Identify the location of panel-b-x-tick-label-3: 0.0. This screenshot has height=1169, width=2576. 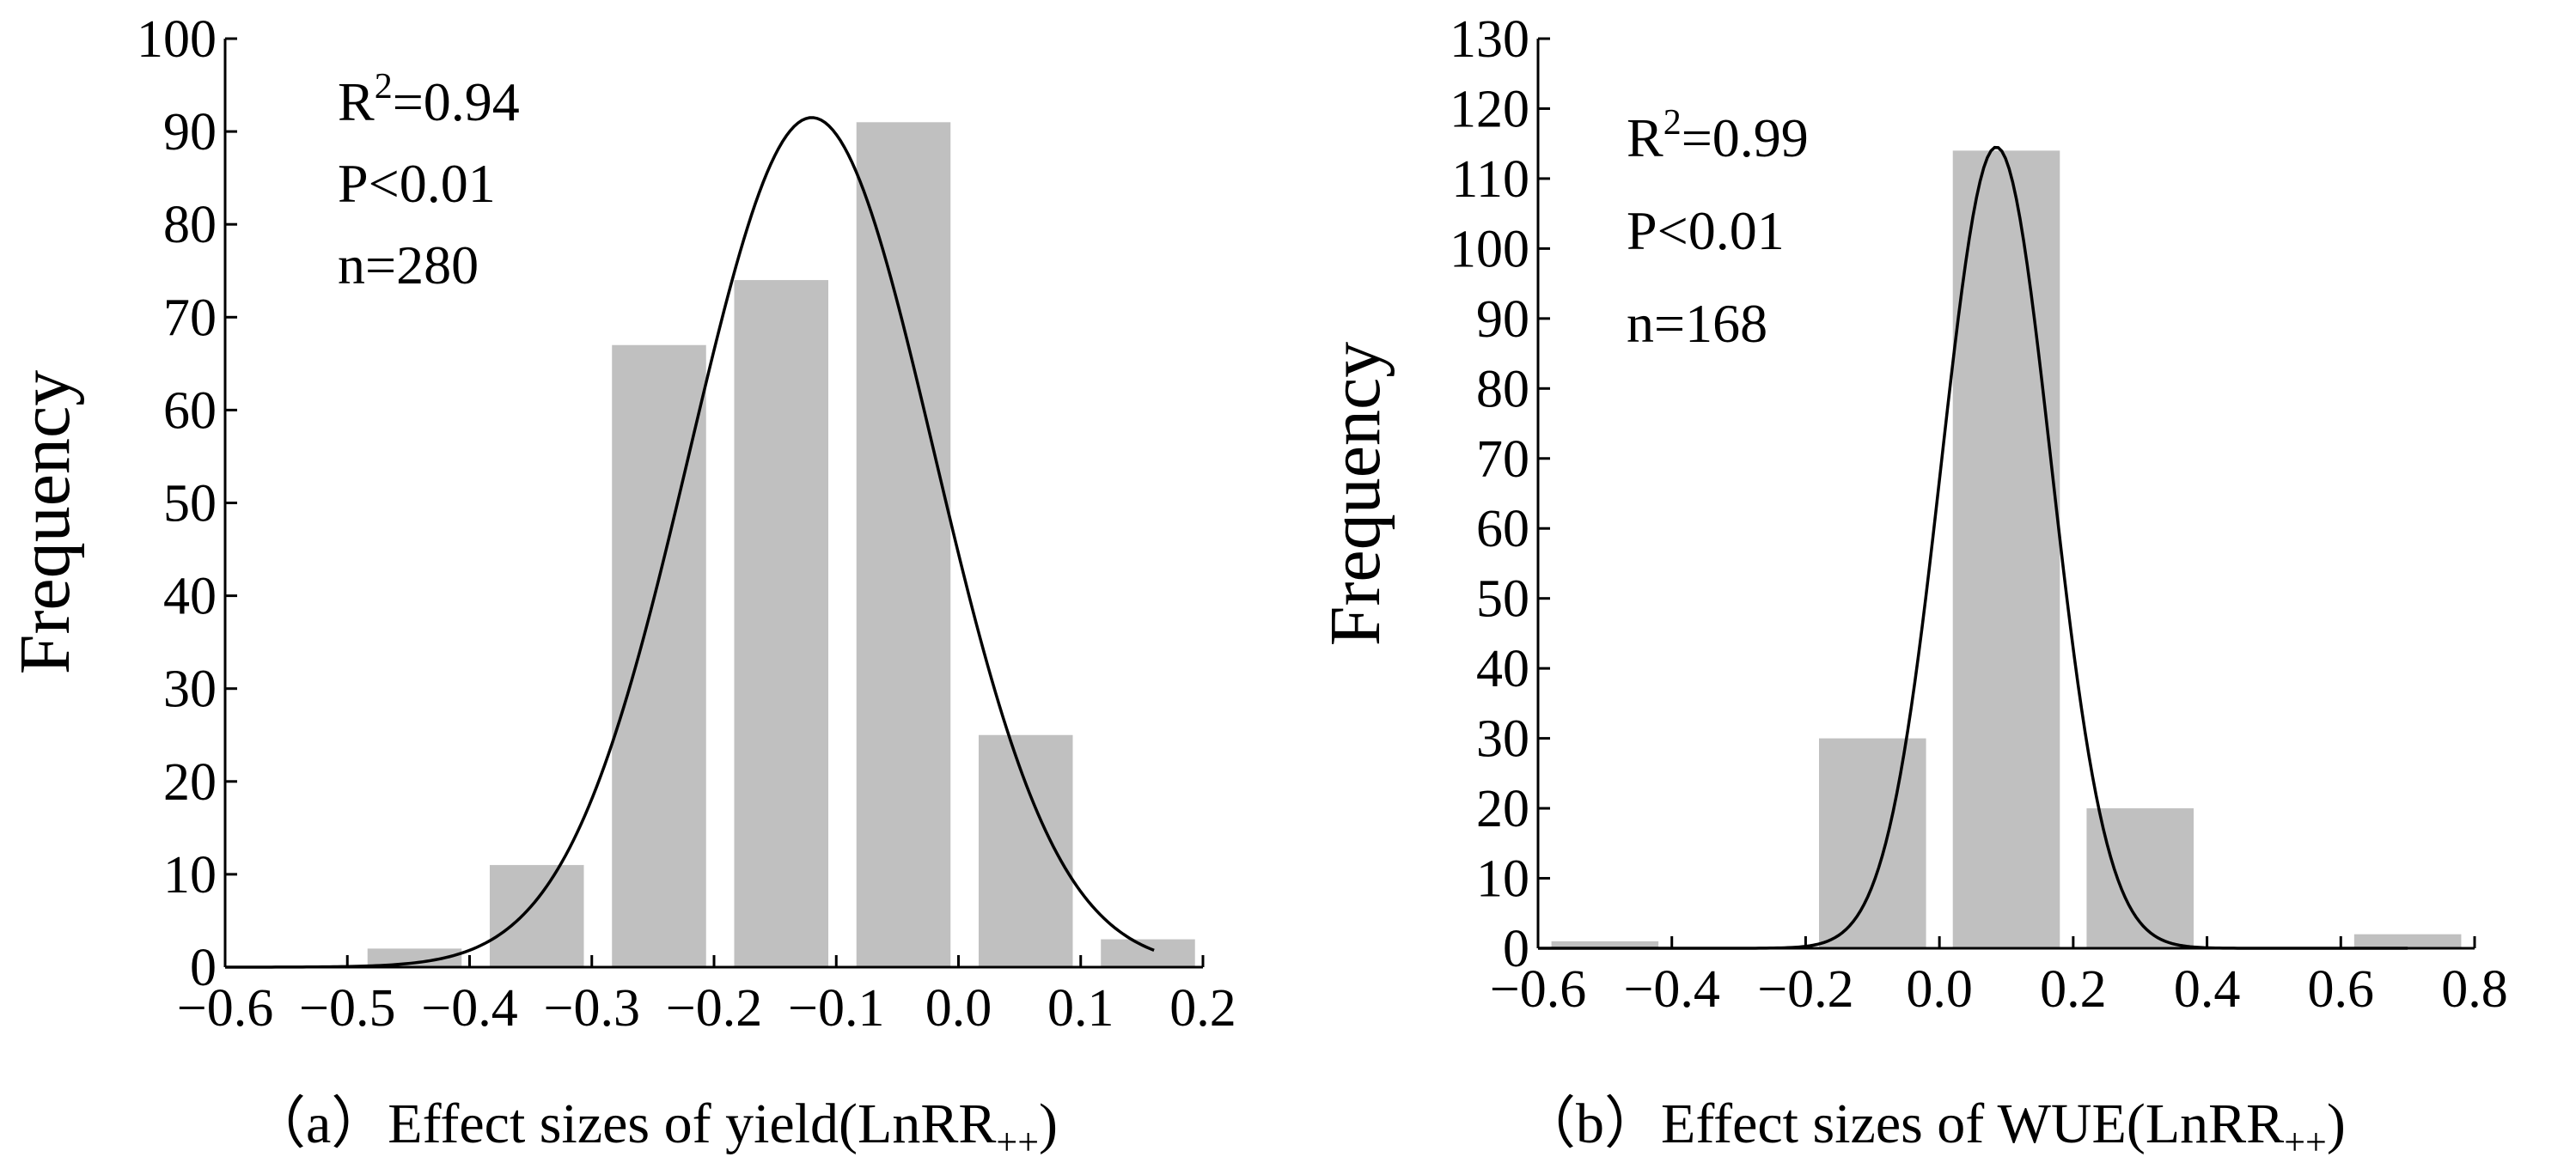
(1940, 990).